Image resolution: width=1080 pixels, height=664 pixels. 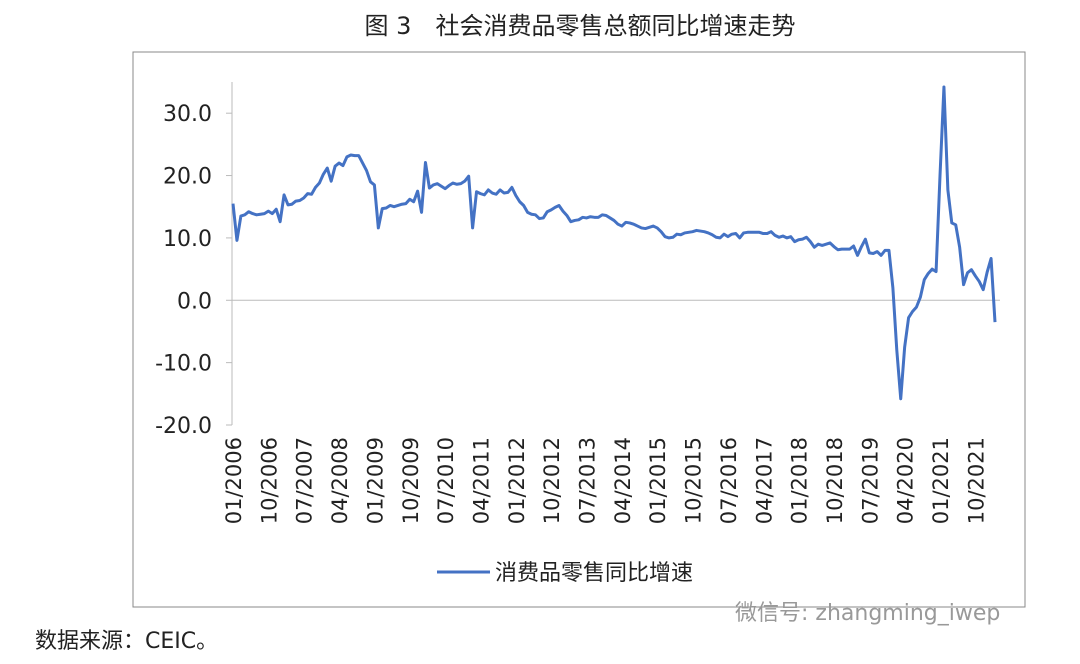 I want to click on x-tick-label: 10/2006, so click(x=269, y=480).